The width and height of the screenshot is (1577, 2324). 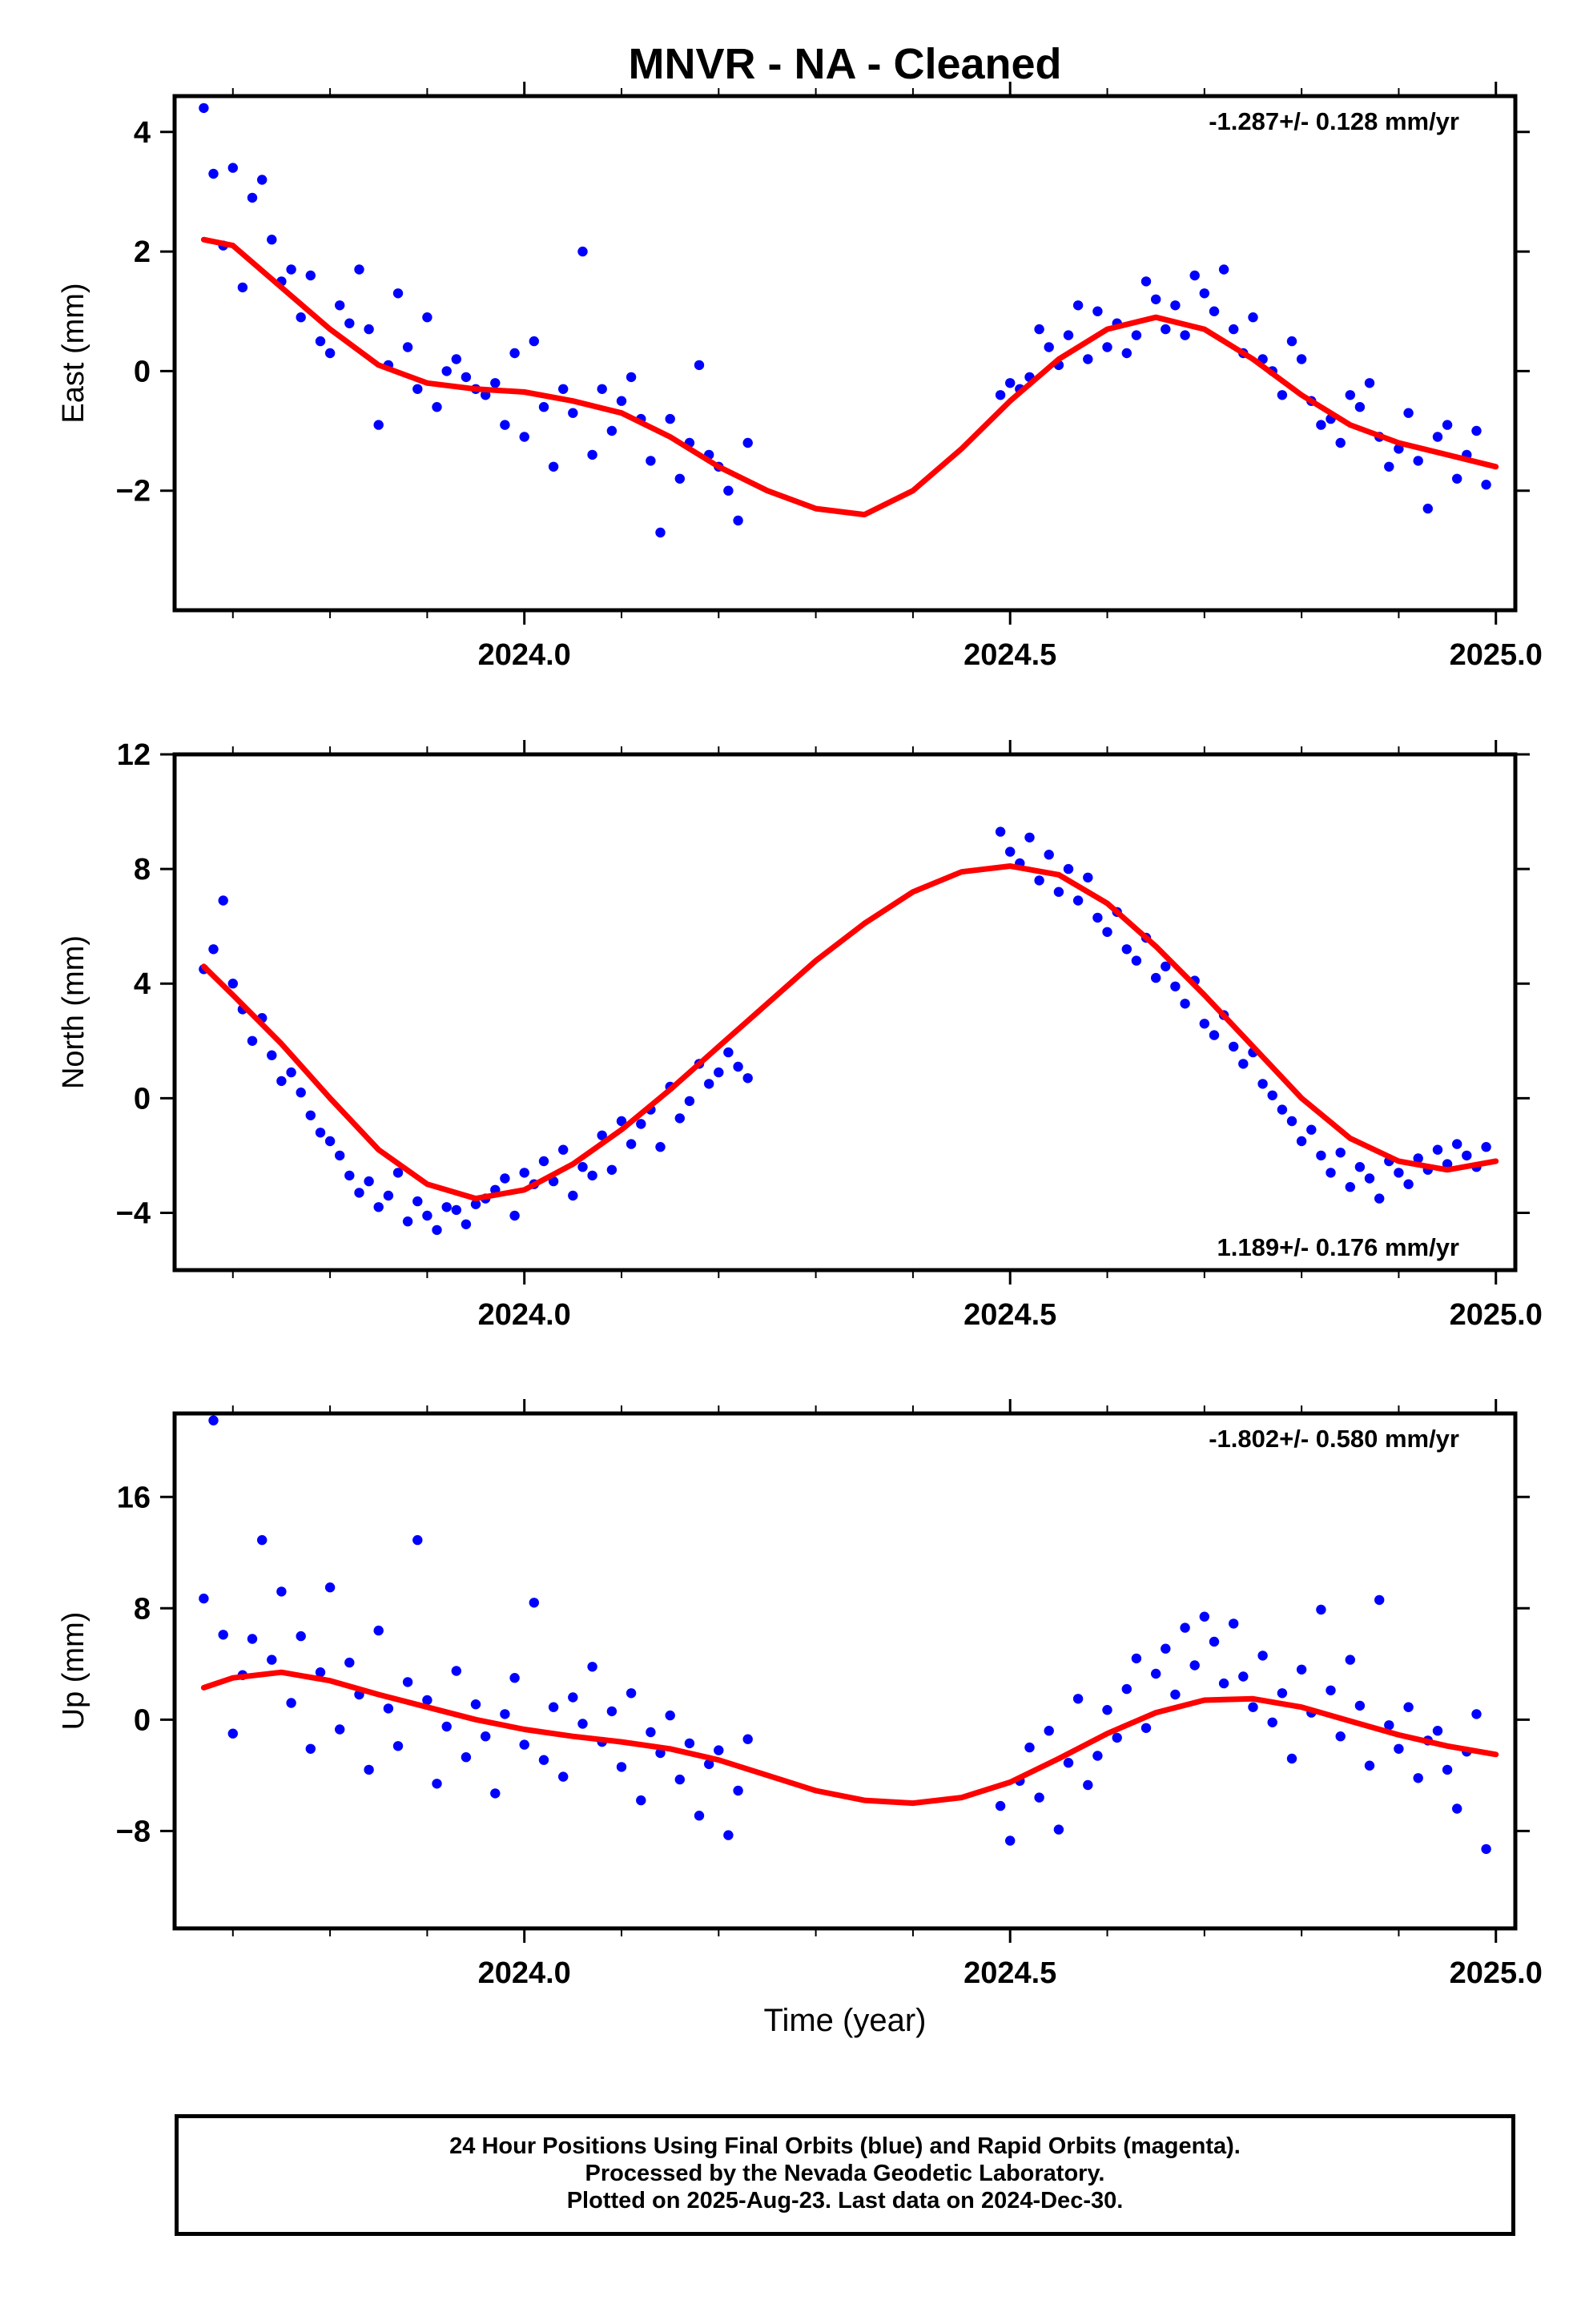 I want to click on y-tick-label: 8, so click(x=142, y=870).